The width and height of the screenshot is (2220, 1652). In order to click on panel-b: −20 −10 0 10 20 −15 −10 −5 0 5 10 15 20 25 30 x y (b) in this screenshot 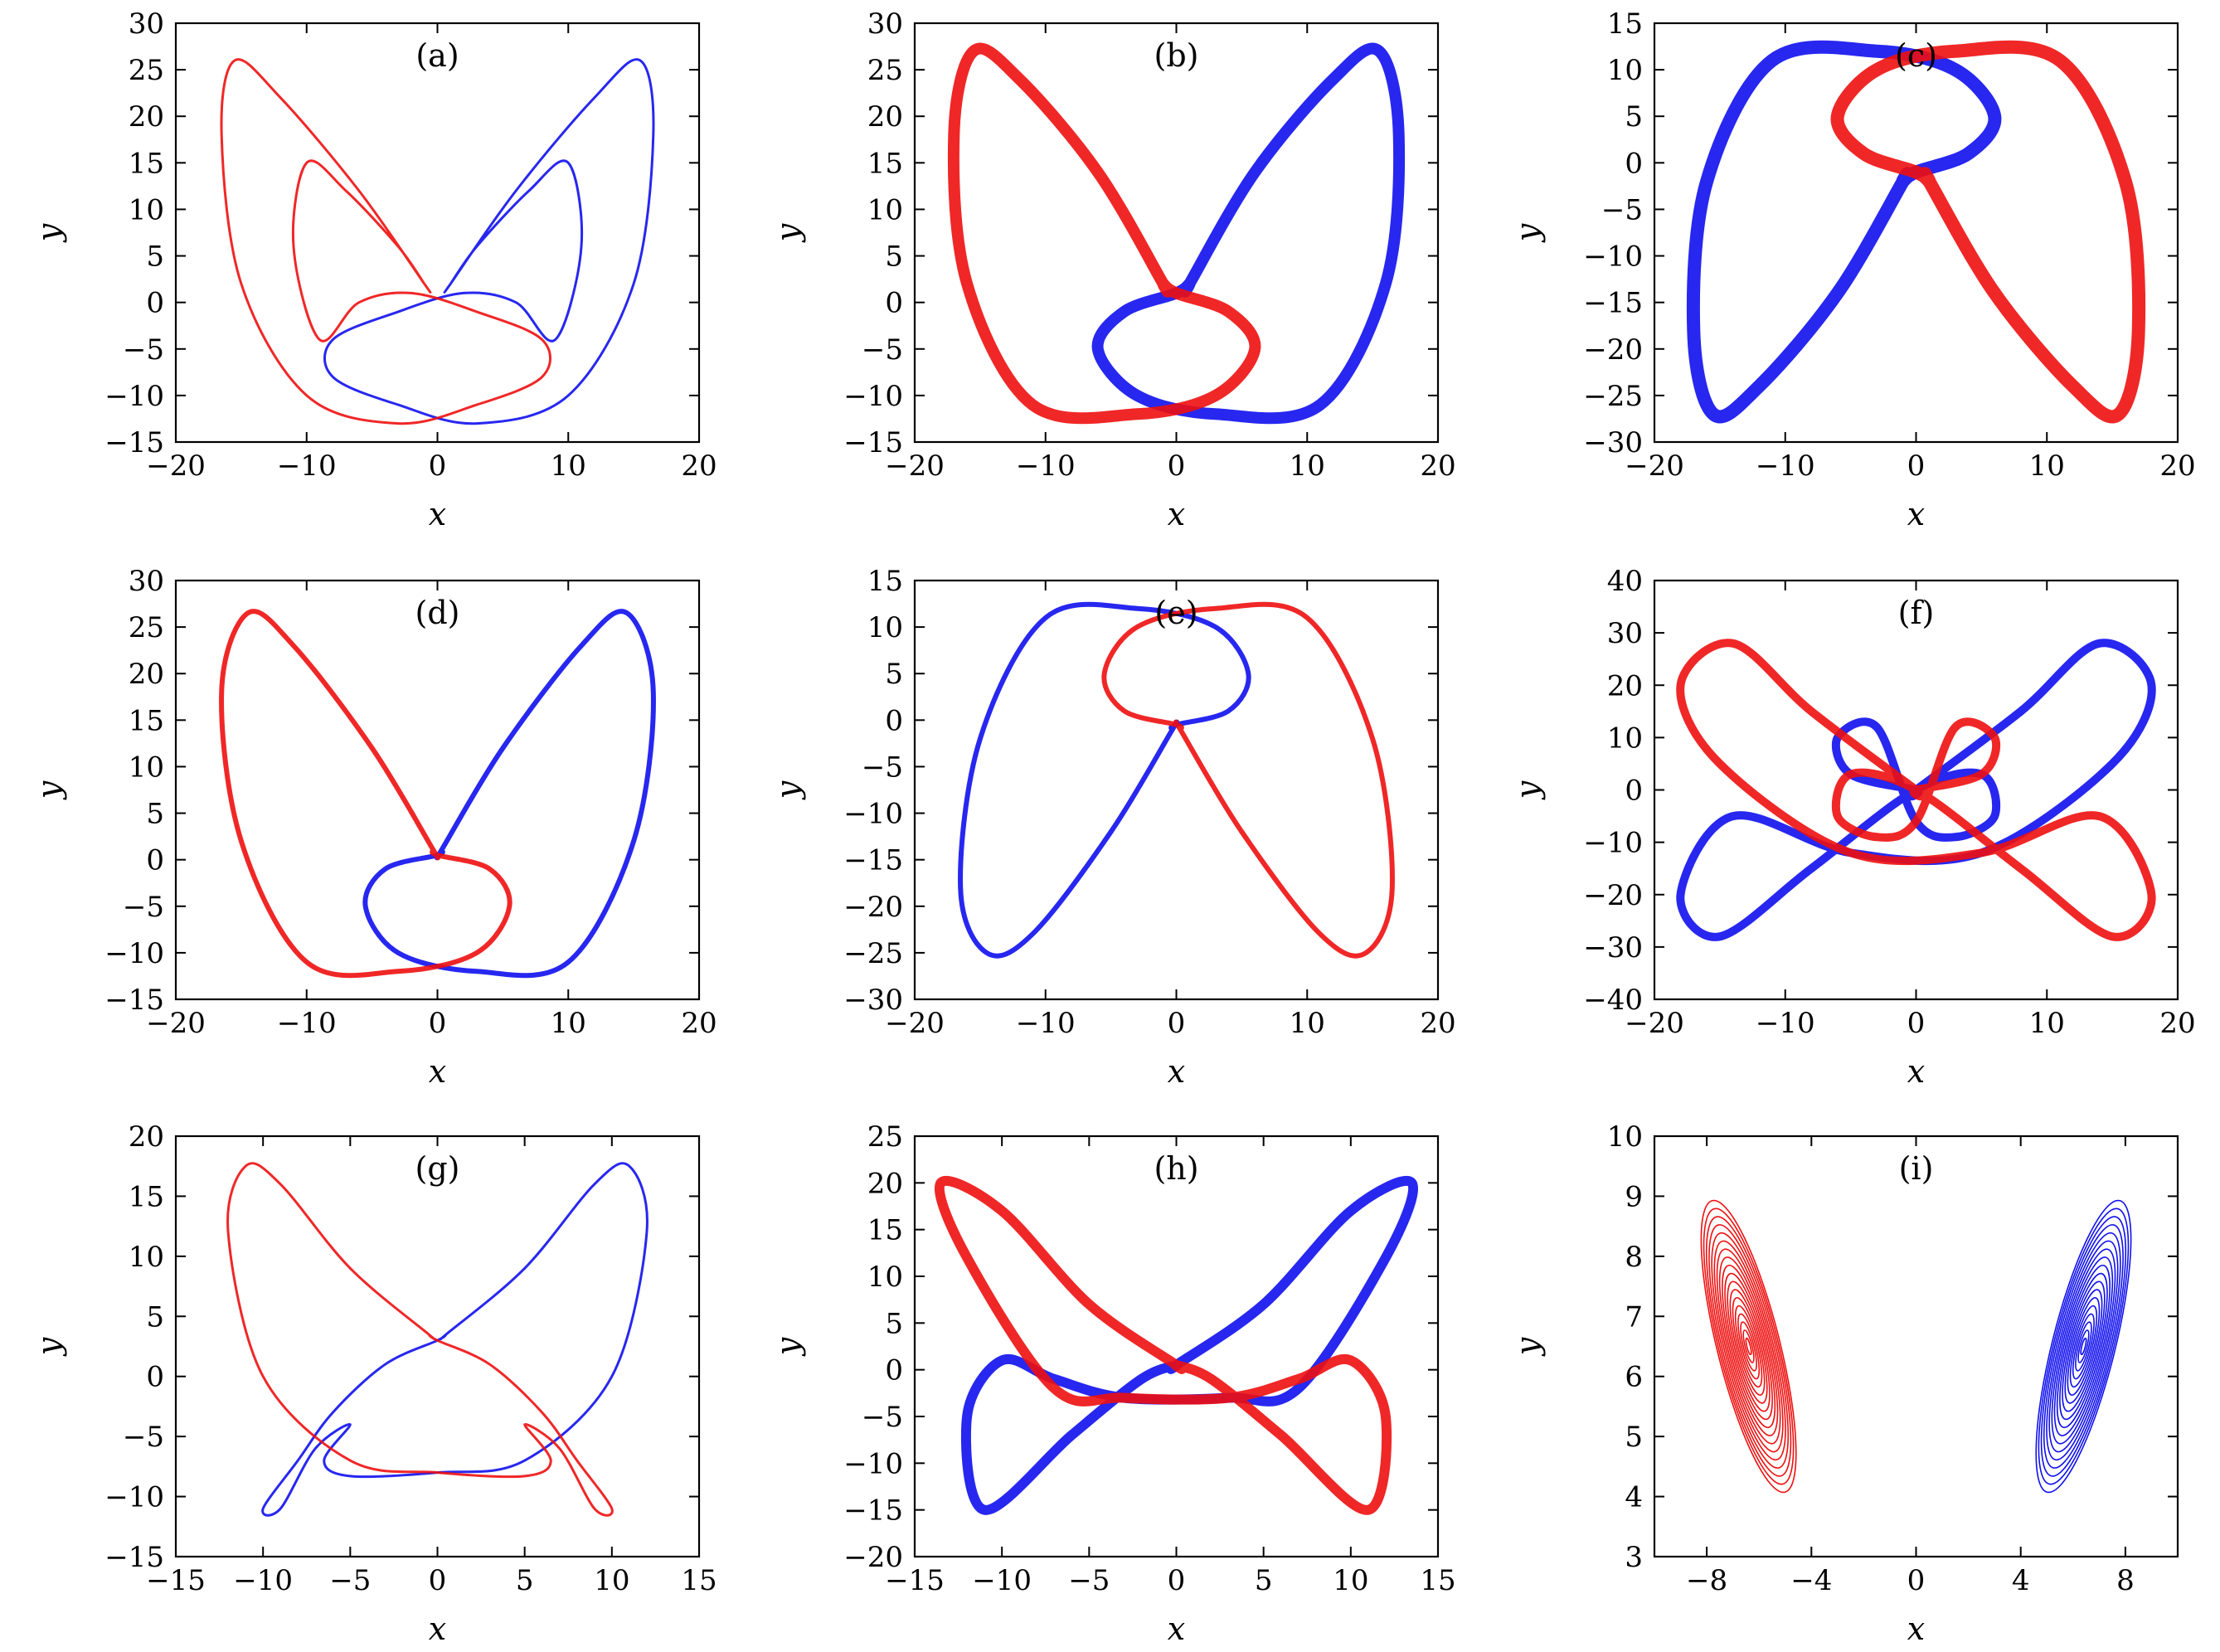, I will do `click(1113, 269)`.